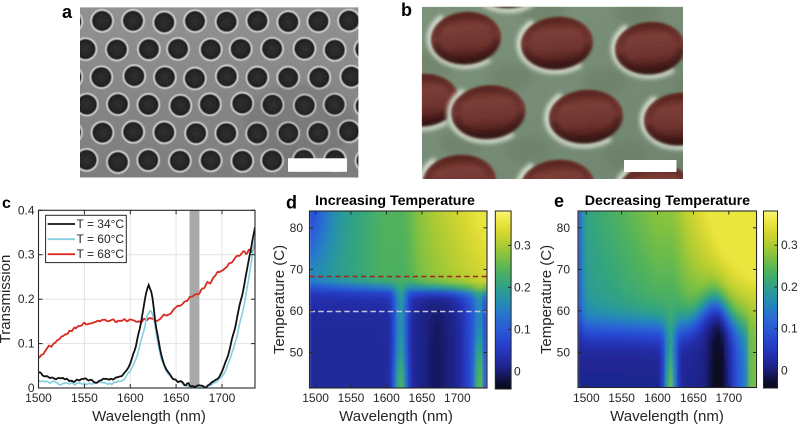  What do you see at coordinates (101, 254) in the screenshot?
I see `svg-text: T = 68°C` at bounding box center [101, 254].